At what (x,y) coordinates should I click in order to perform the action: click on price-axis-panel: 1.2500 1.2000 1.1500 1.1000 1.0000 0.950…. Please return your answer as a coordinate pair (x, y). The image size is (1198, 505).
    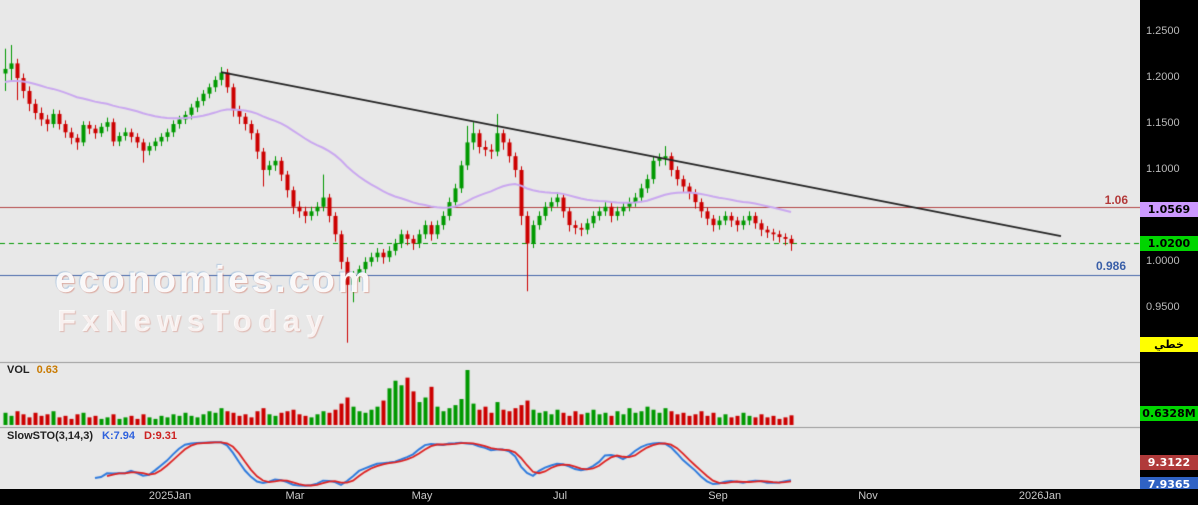
    Looking at the image, I should click on (1169, 246).